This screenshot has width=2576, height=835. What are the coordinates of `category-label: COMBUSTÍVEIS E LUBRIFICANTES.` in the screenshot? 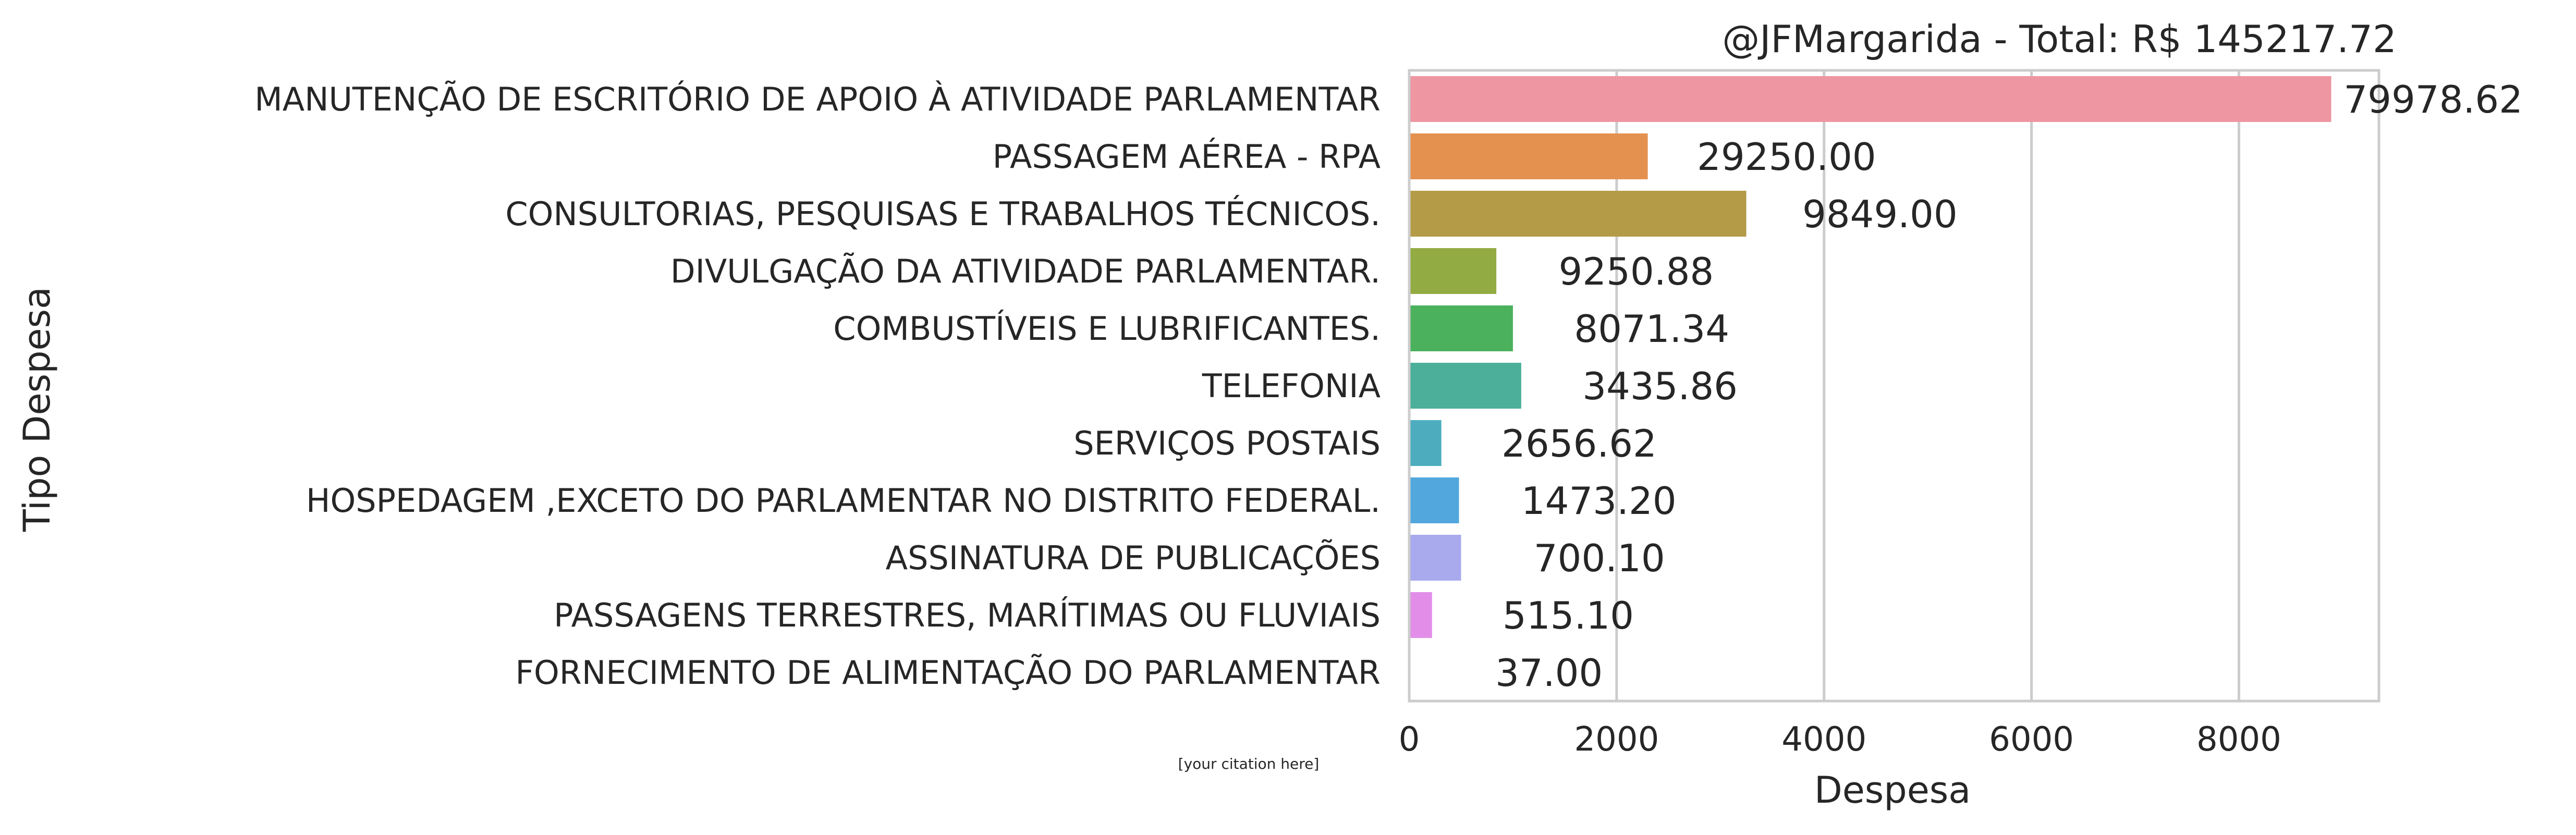 It's located at (1107, 329).